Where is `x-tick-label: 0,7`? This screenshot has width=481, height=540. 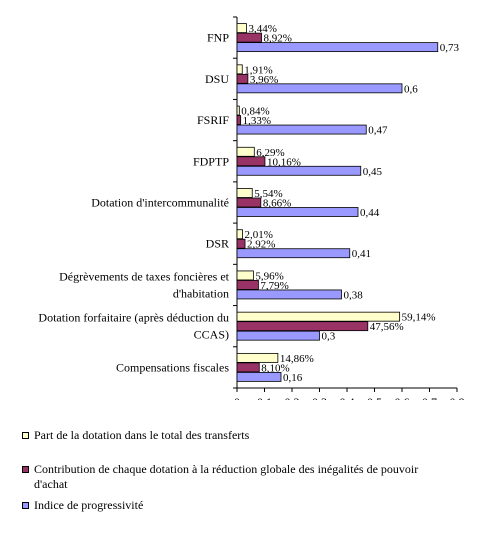 x-tick-label: 0,7 is located at coordinates (429, 397).